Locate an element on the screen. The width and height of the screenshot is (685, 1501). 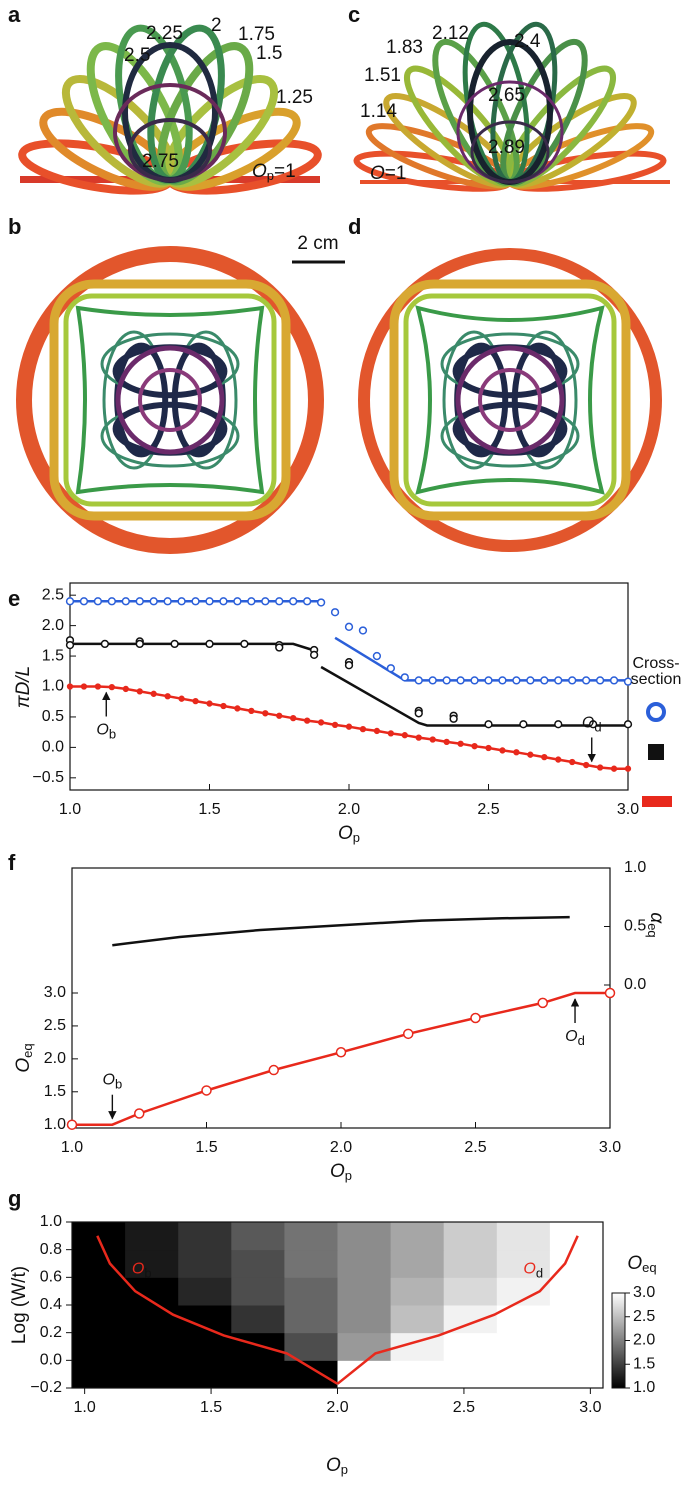
colorbar-tick-label: 1.0 is located at coordinates (644, 1387).